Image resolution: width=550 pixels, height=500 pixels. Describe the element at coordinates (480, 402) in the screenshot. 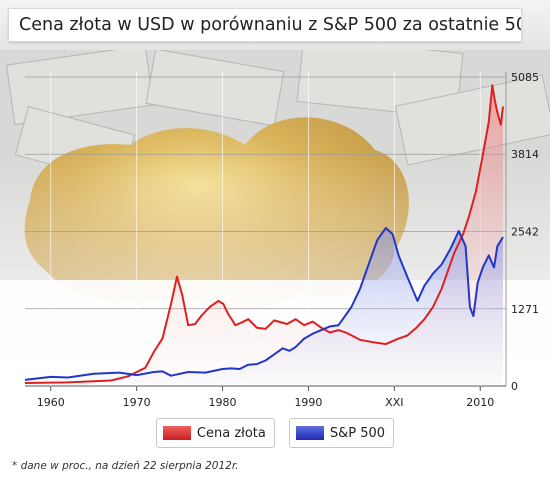

I see `x-tick-label: 2010` at that location.